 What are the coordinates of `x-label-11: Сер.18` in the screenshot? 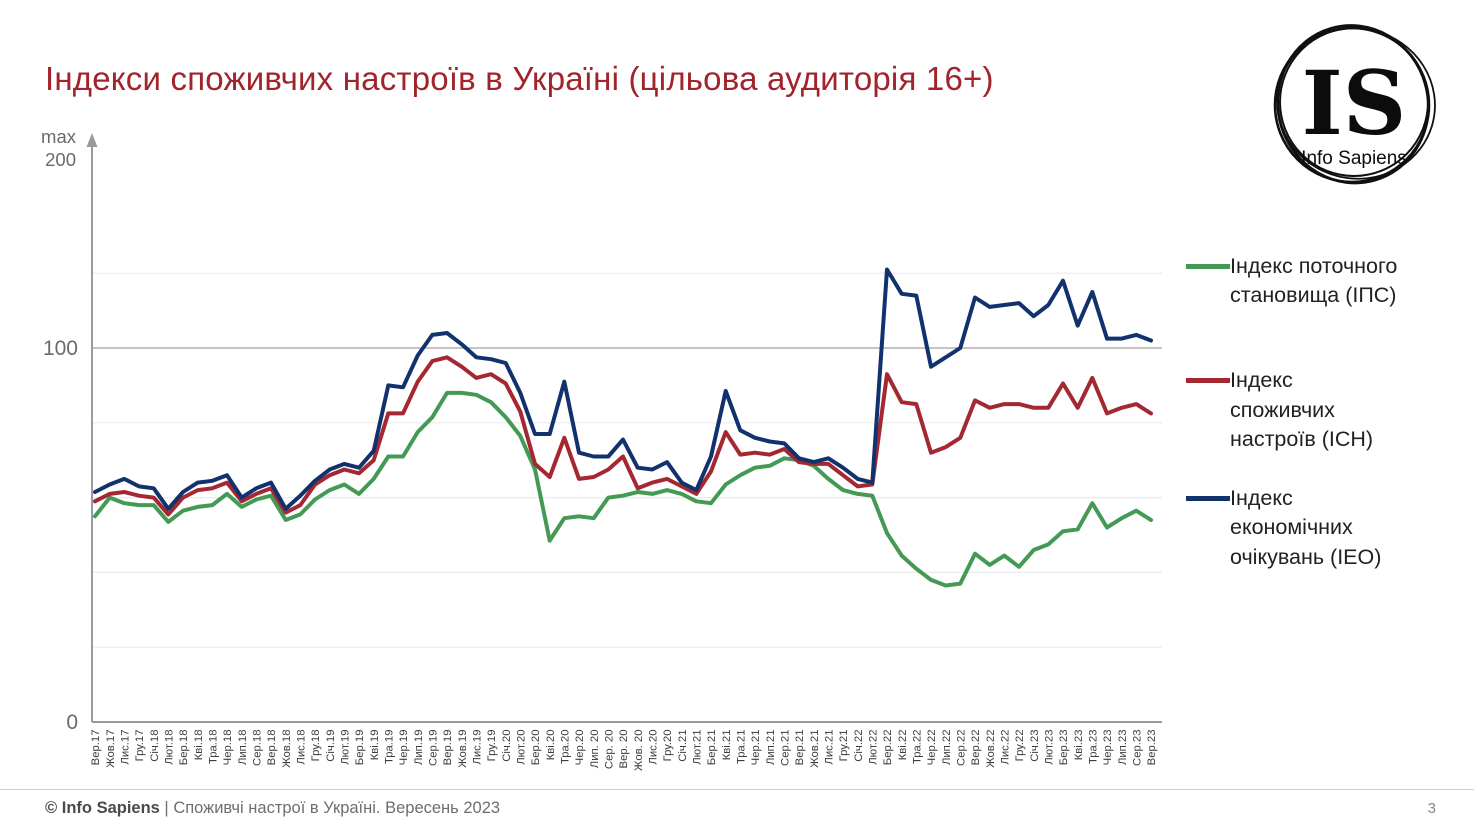 It's located at (258, 748).